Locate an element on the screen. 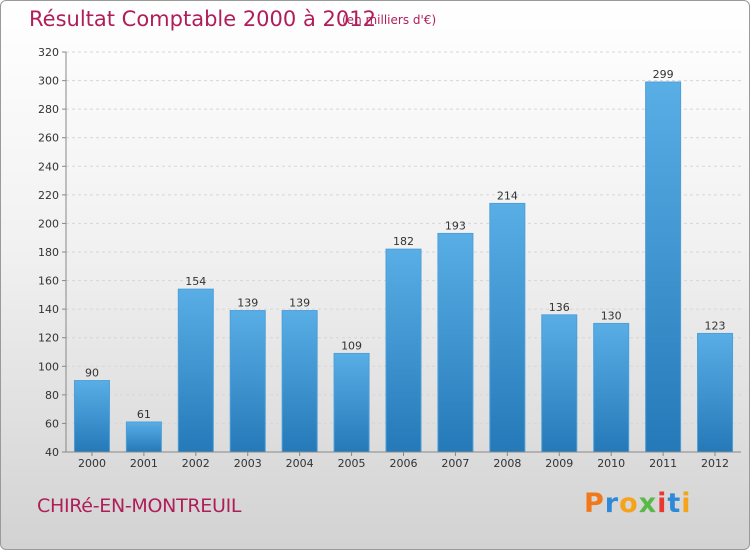  value-label: 154 is located at coordinates (195, 281).